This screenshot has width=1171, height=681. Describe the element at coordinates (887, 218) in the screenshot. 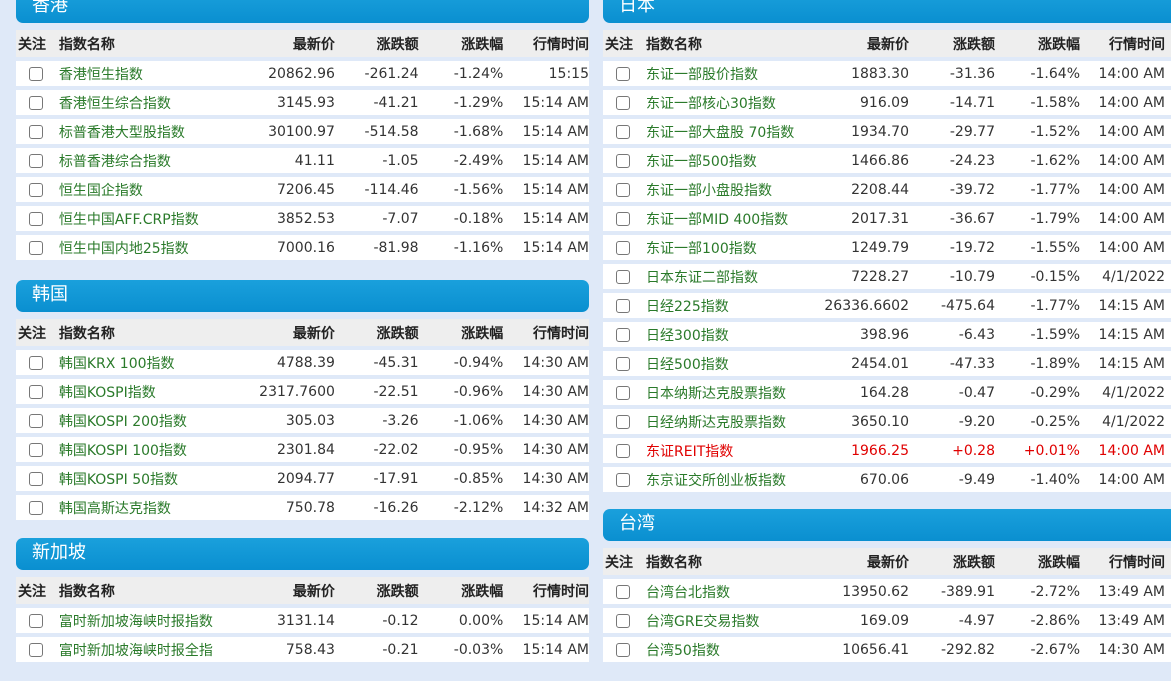

I see `table-row: 东证一部MID 400指数 2017.31 -36.67 -1.79% 14:00 AM` at that location.